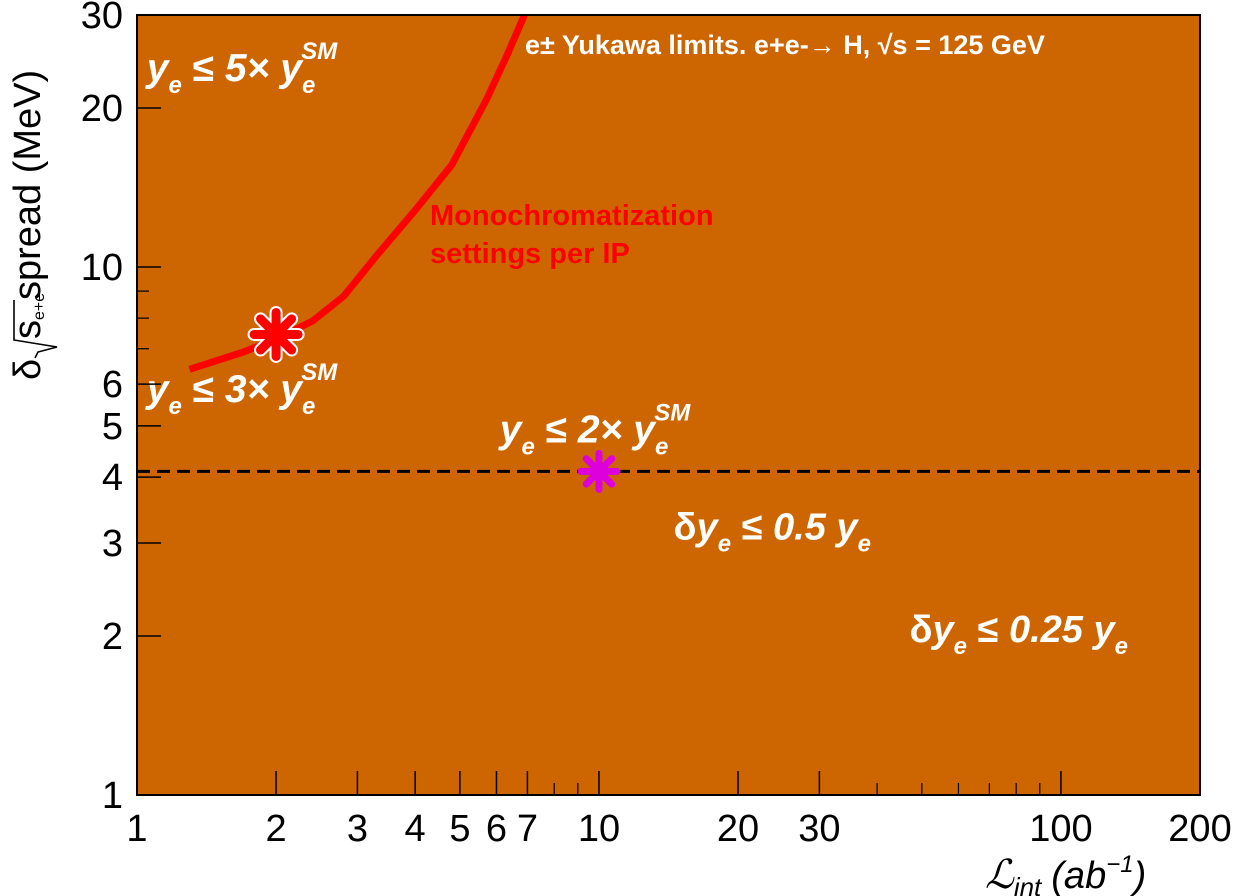 This screenshot has width=1238, height=896. Describe the element at coordinates (530, 254) in the screenshot. I see `monochromatization-label-line2: settings per IP` at that location.